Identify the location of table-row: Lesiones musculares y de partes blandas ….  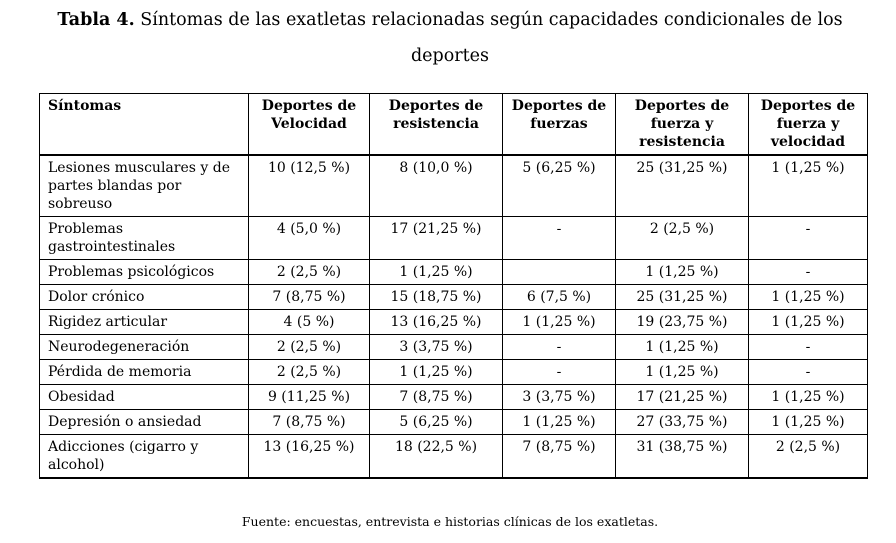
(453, 185).